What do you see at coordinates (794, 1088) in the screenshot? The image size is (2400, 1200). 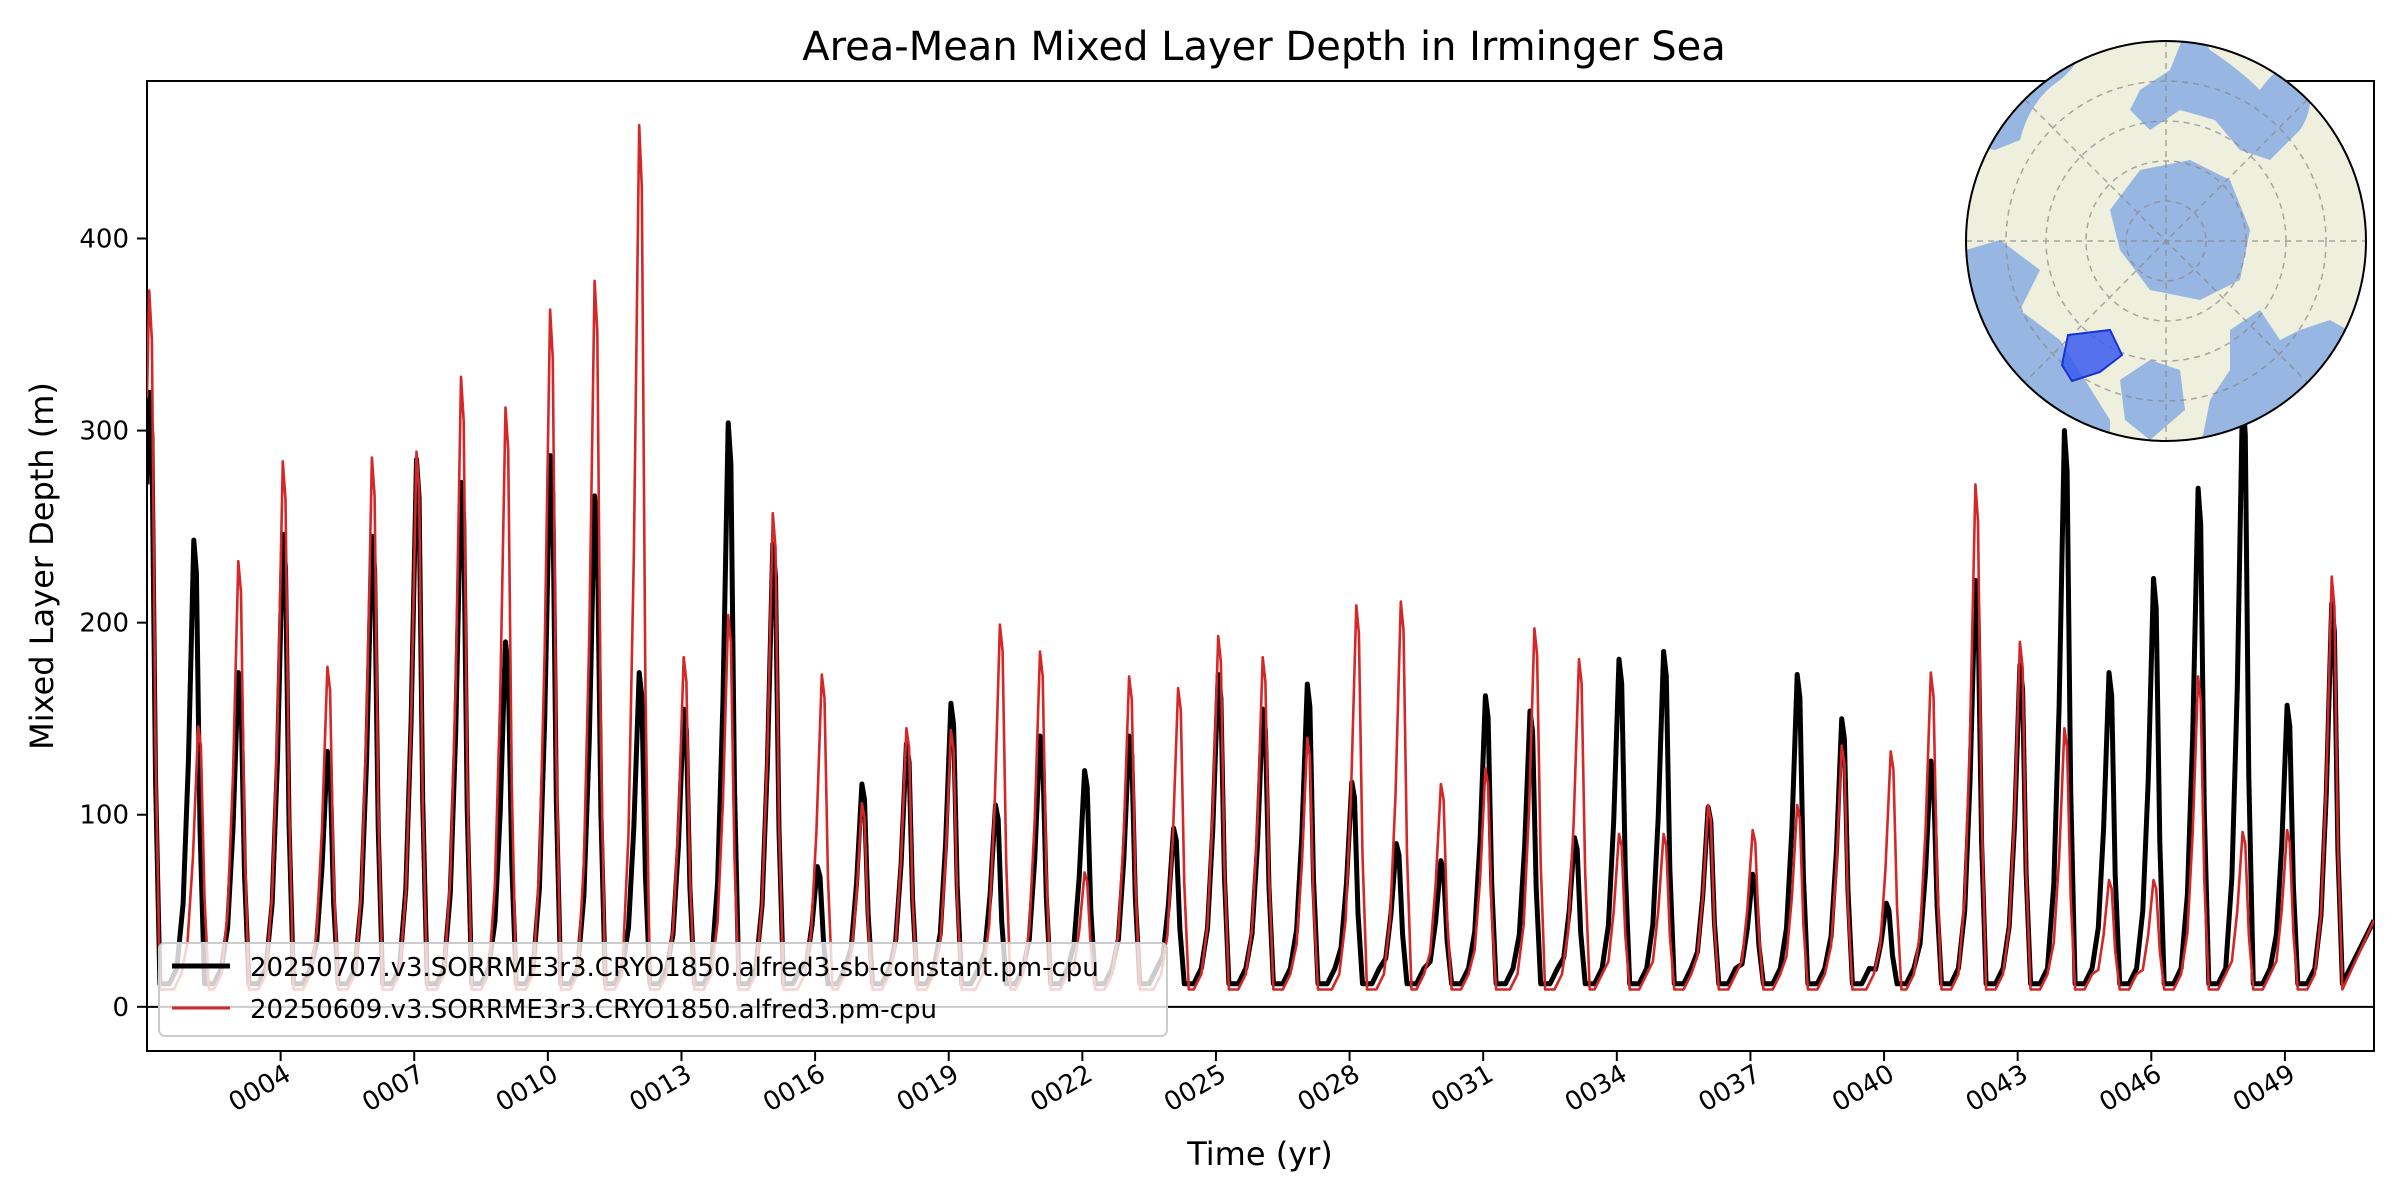 I see `x-tick-label: 0016` at bounding box center [794, 1088].